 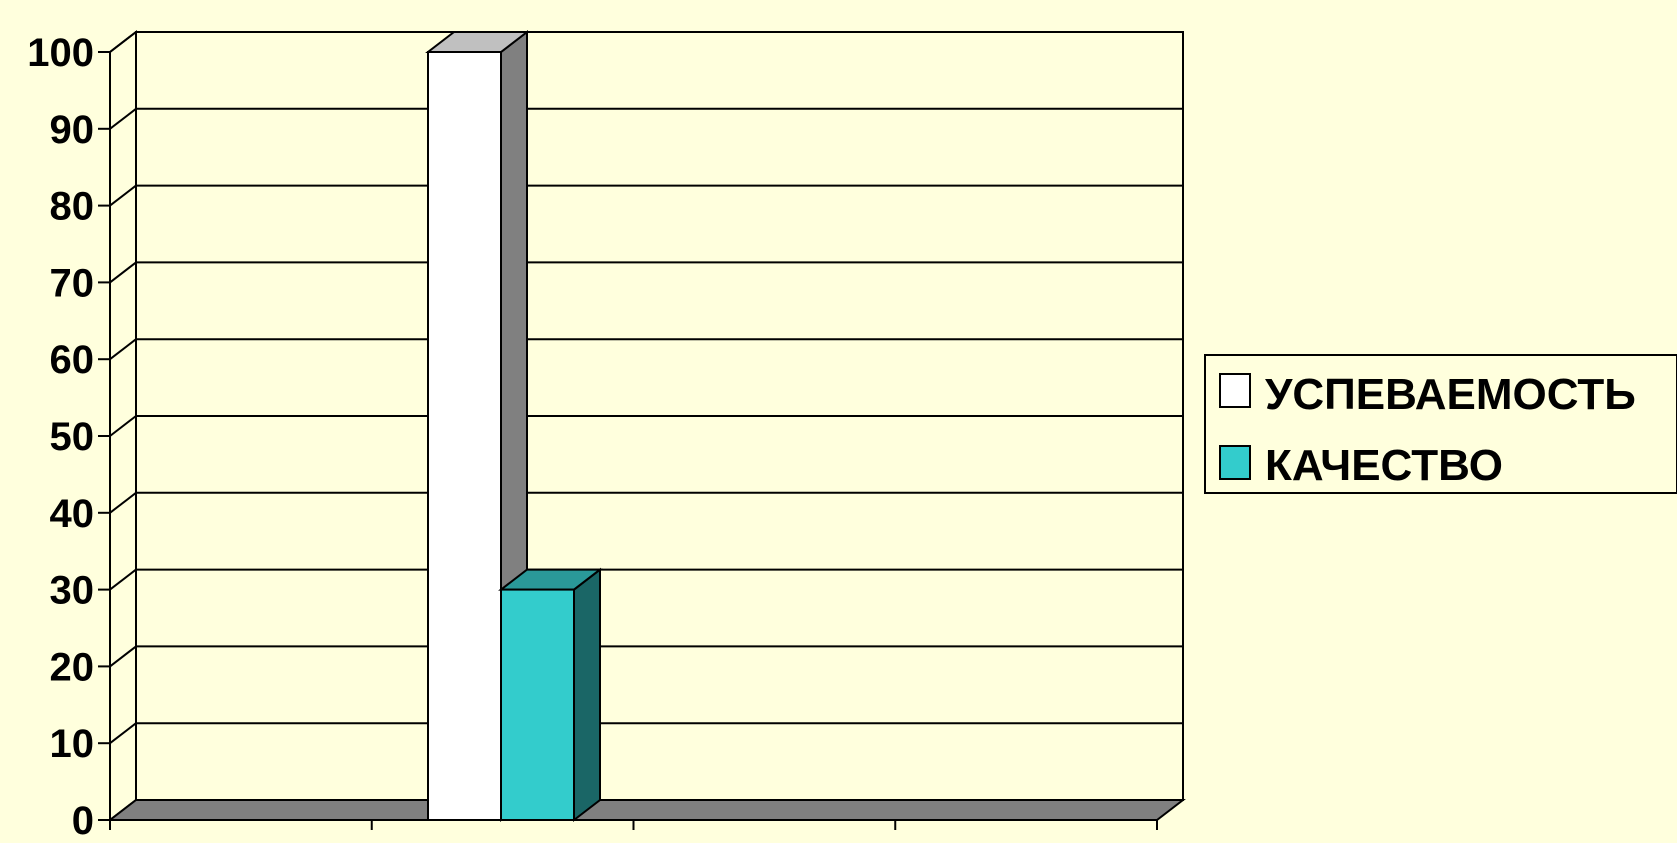 What do you see at coordinates (72, 437) in the screenshot?
I see `y-tick-label: 50` at bounding box center [72, 437].